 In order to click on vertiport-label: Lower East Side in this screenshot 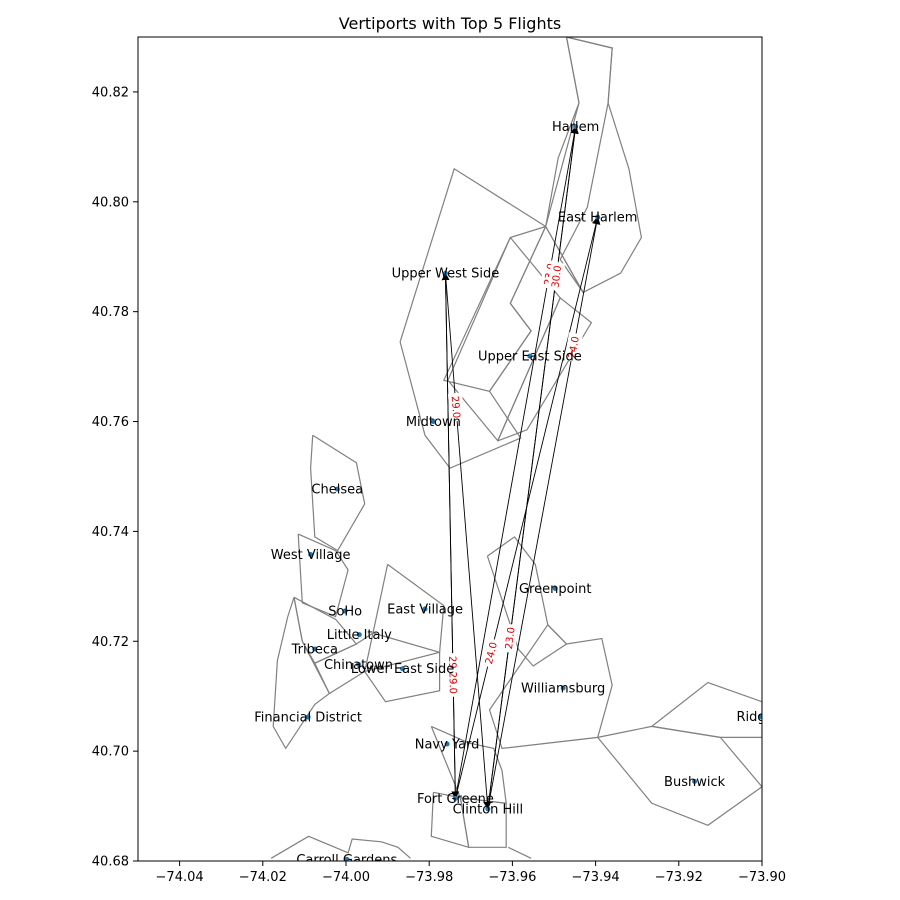, I will do `click(402, 669)`.